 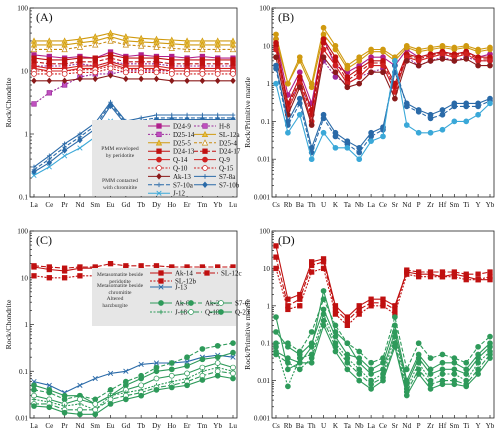 I want to click on legend-label: S7-10a, so click(x=183, y=185).